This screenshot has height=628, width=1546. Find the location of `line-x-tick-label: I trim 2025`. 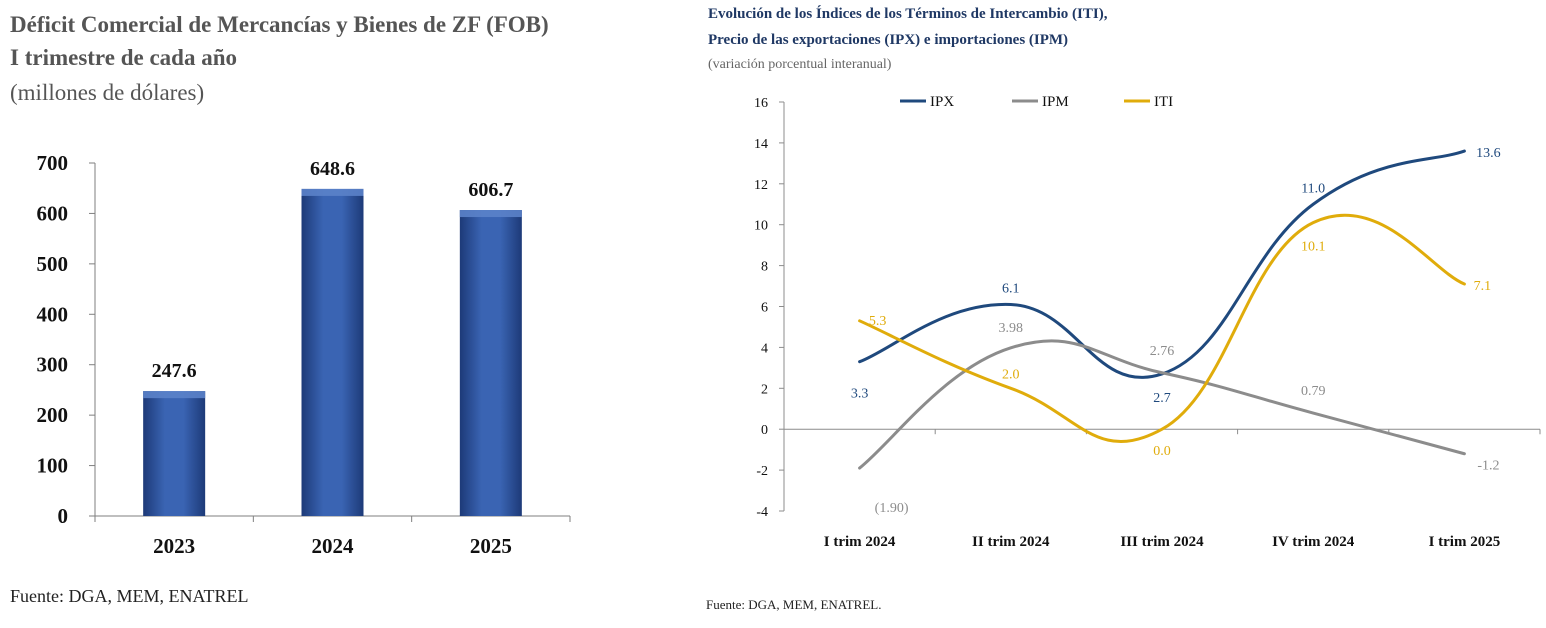

line-x-tick-label: I trim 2025 is located at coordinates (1465, 542).